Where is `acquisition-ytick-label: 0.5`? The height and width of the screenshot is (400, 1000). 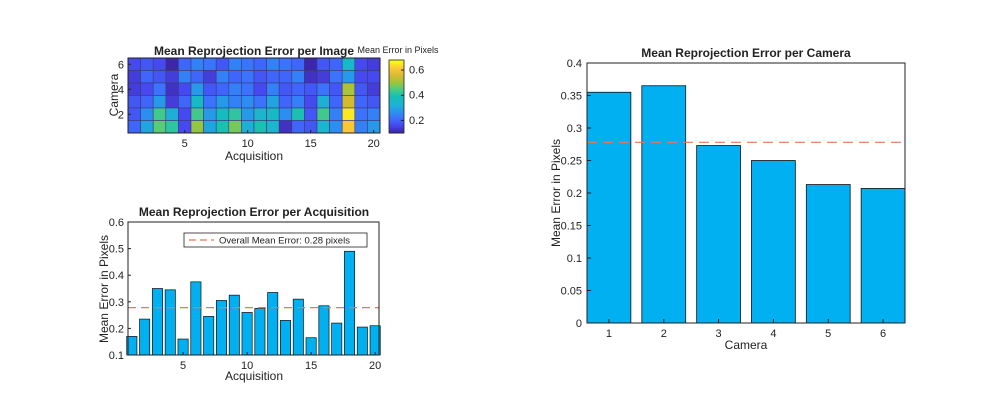 acquisition-ytick-label: 0.5 is located at coordinates (116, 250).